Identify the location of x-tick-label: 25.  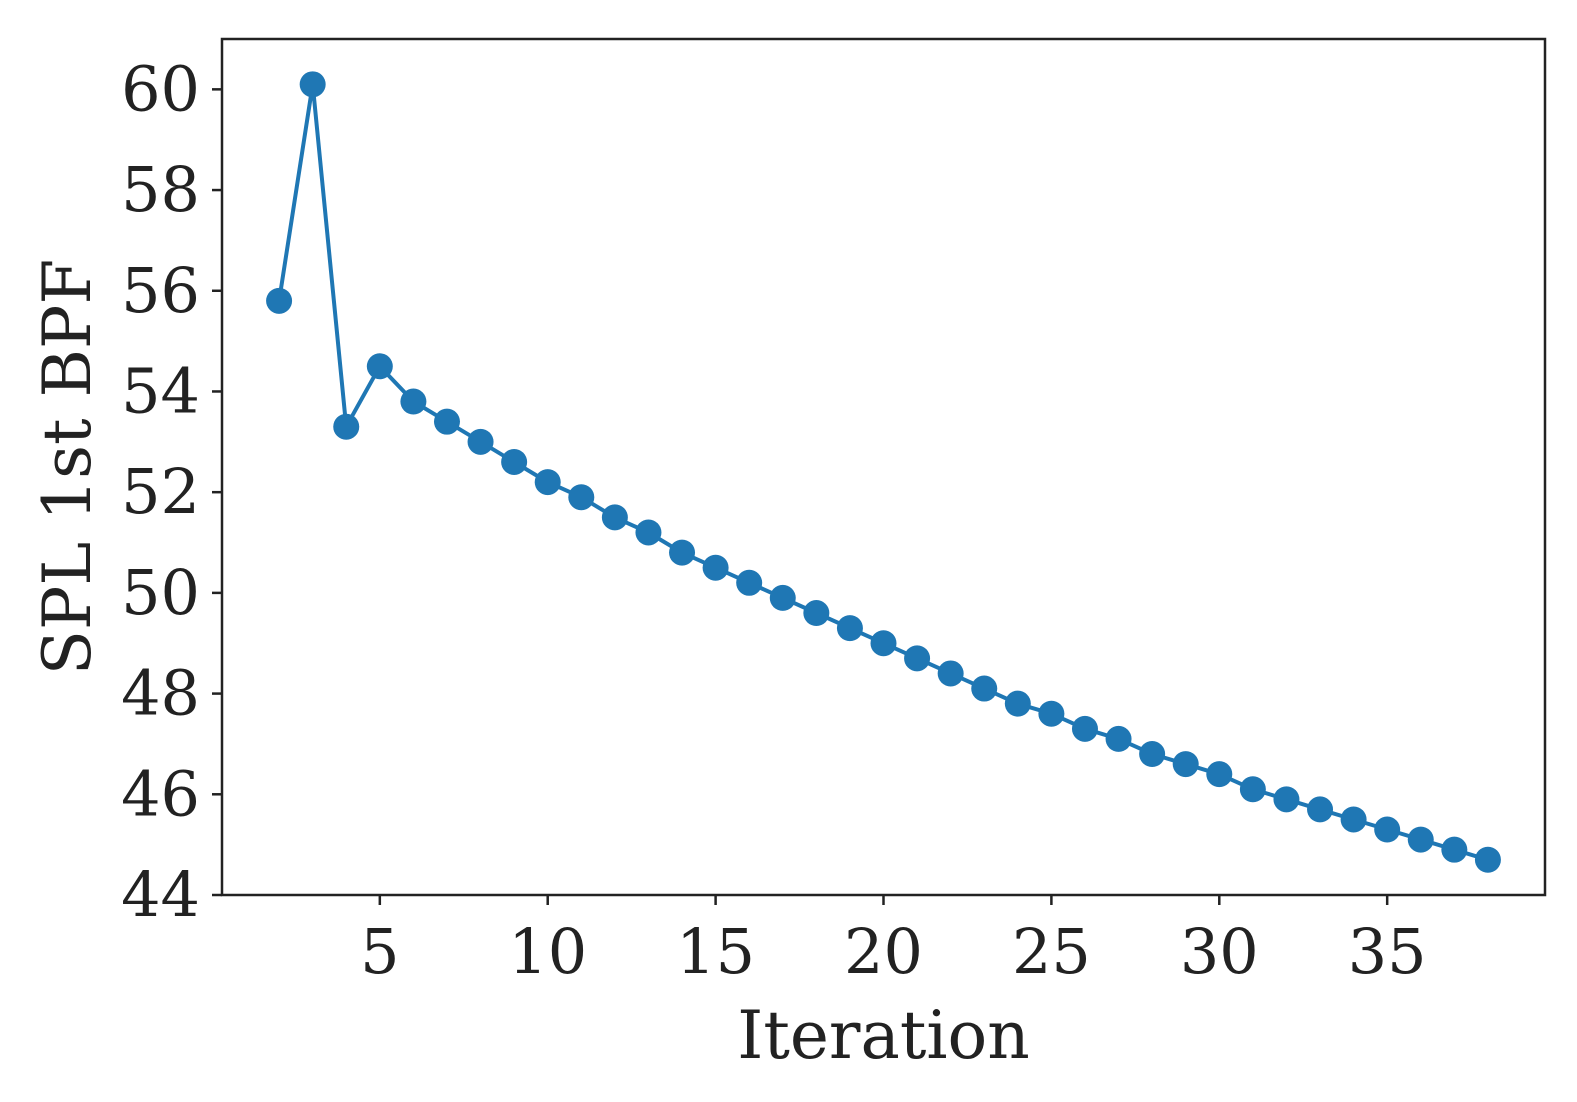
(1051, 951).